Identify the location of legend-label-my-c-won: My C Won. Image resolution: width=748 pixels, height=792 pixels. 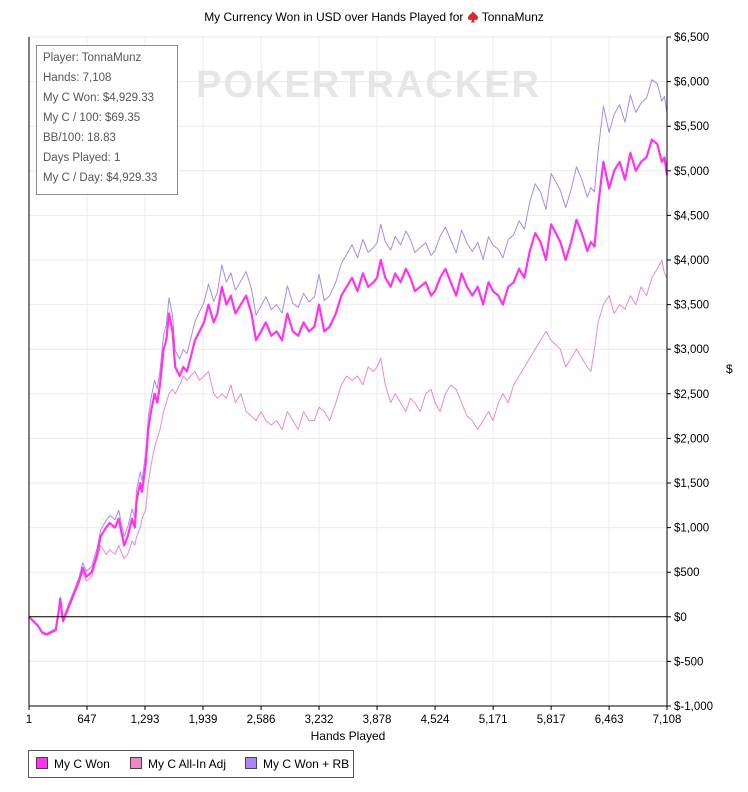
(82, 764).